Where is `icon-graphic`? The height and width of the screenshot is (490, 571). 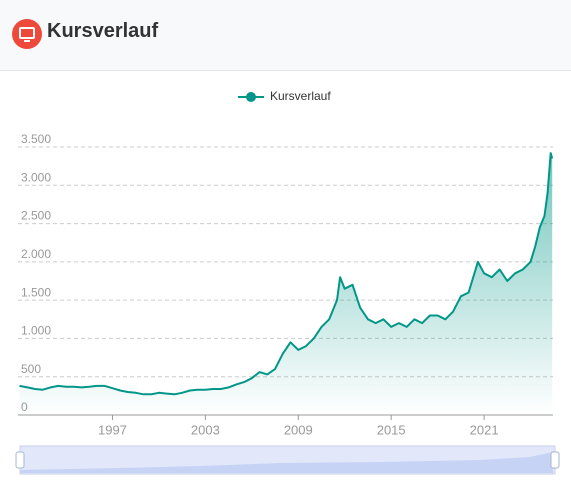 icon-graphic is located at coordinates (27, 34).